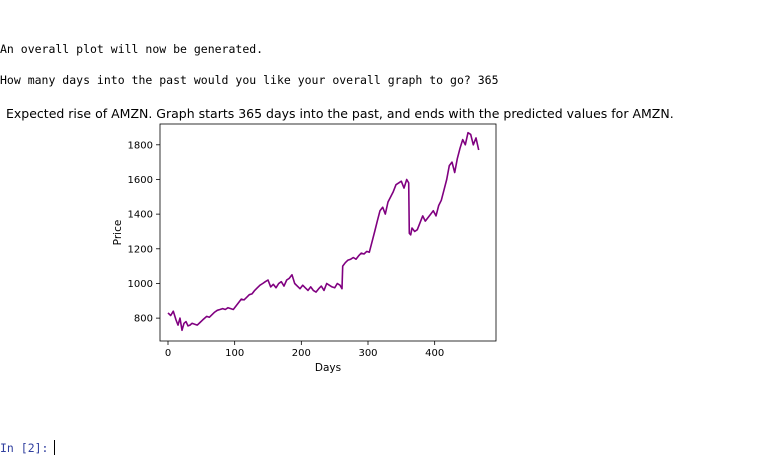 The image size is (772, 466). What do you see at coordinates (144, 232) in the screenshot?
I see `y-axis: 800 1000 1200 1400 1600 1800` at bounding box center [144, 232].